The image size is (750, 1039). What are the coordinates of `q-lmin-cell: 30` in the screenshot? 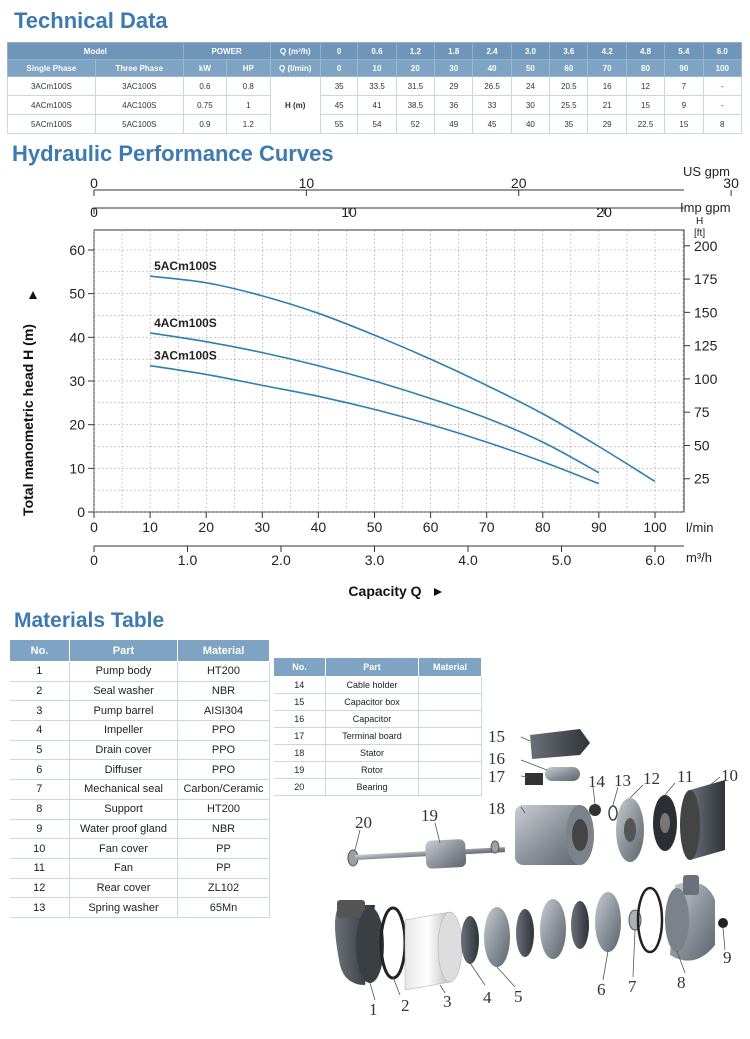 It's located at (454, 68).